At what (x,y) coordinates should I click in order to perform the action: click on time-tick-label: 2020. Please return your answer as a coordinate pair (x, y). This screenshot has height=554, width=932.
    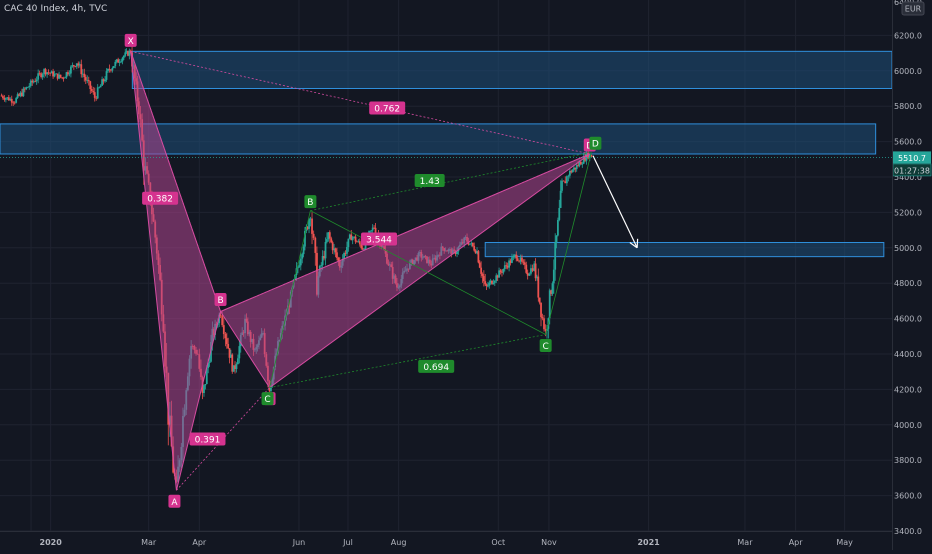
    Looking at the image, I should click on (51, 542).